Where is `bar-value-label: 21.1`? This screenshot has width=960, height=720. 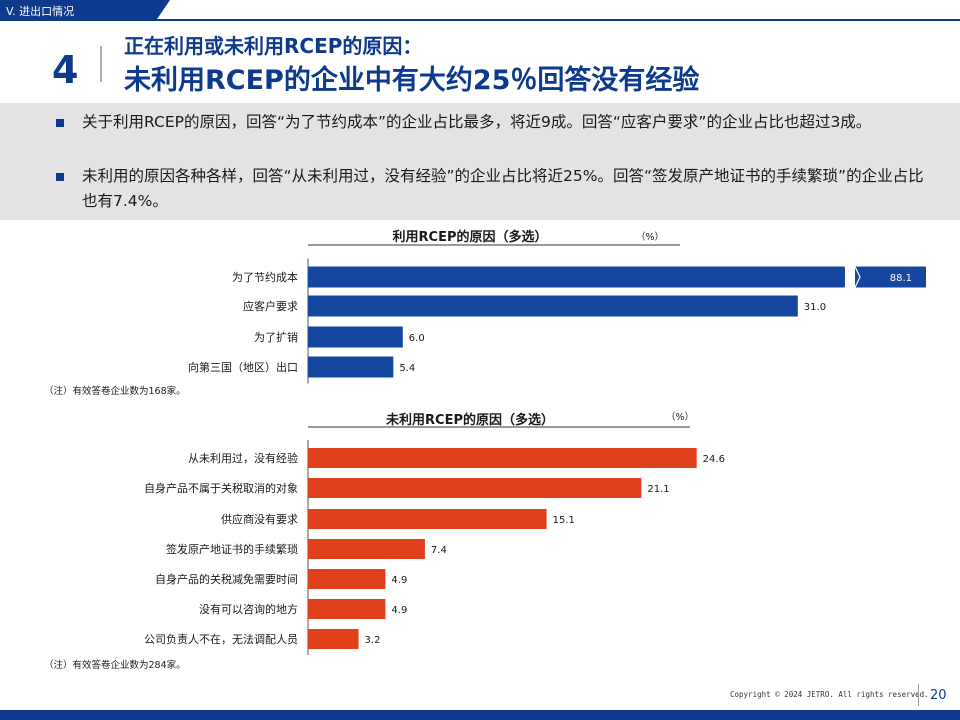 bar-value-label: 21.1 is located at coordinates (658, 489).